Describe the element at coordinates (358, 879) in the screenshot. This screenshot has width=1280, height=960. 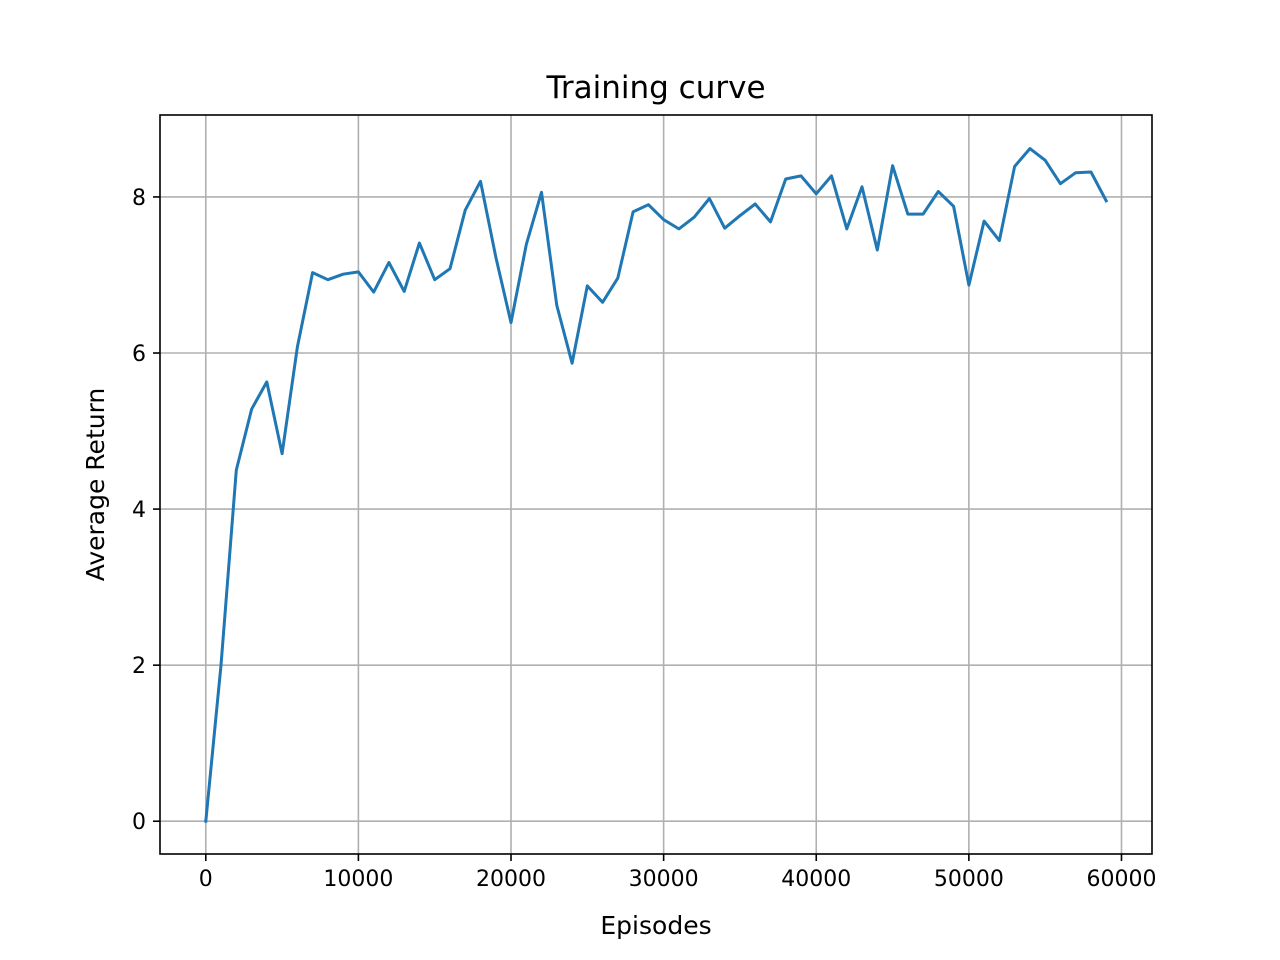
I see `x-tick-label: 10000` at that location.